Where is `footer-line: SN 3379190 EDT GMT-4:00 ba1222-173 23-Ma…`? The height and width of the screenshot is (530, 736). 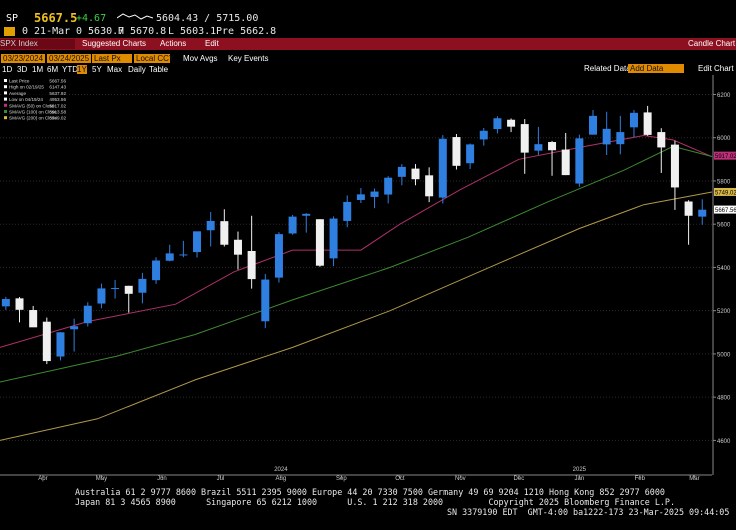 footer-line: SN 3379190 EDT GMT-4:00 ba1222-173 23-Ma… is located at coordinates (588, 512).